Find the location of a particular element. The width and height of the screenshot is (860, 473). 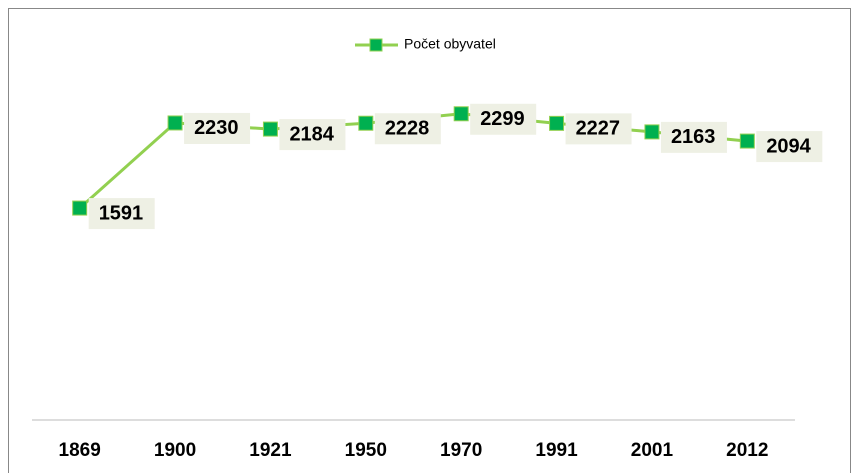

x-tick-label: 2012 is located at coordinates (747, 450).